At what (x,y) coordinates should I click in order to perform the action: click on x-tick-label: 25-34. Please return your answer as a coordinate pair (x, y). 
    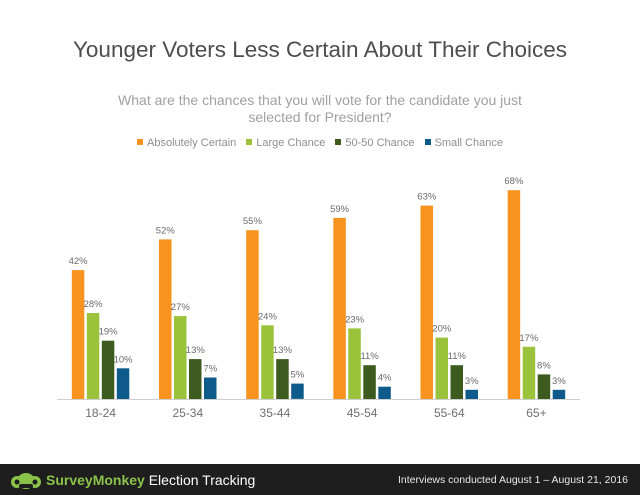
    Looking at the image, I should click on (187, 413).